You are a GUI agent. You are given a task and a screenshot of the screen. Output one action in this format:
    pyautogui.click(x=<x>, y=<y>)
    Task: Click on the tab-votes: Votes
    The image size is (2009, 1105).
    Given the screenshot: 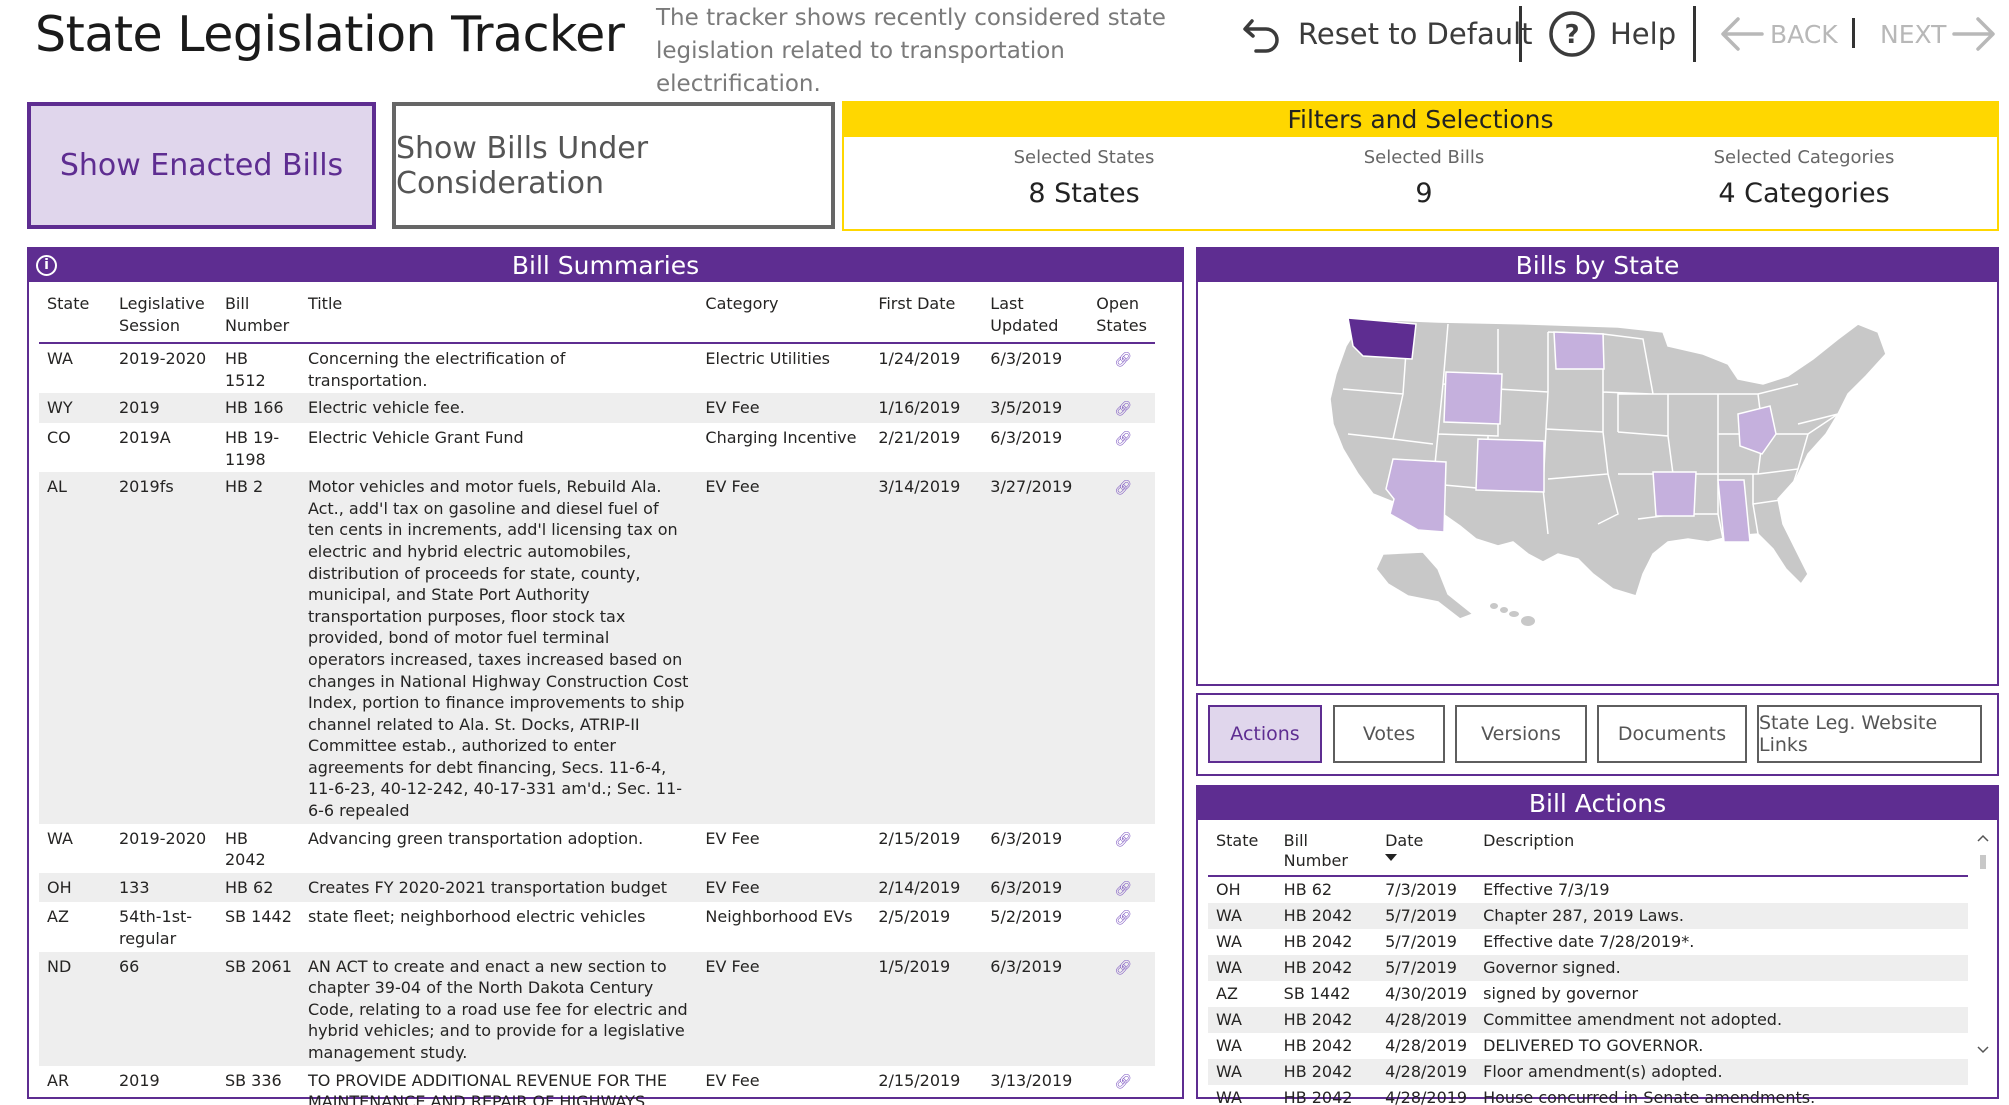 What is the action you would take?
    pyautogui.click(x=1389, y=734)
    